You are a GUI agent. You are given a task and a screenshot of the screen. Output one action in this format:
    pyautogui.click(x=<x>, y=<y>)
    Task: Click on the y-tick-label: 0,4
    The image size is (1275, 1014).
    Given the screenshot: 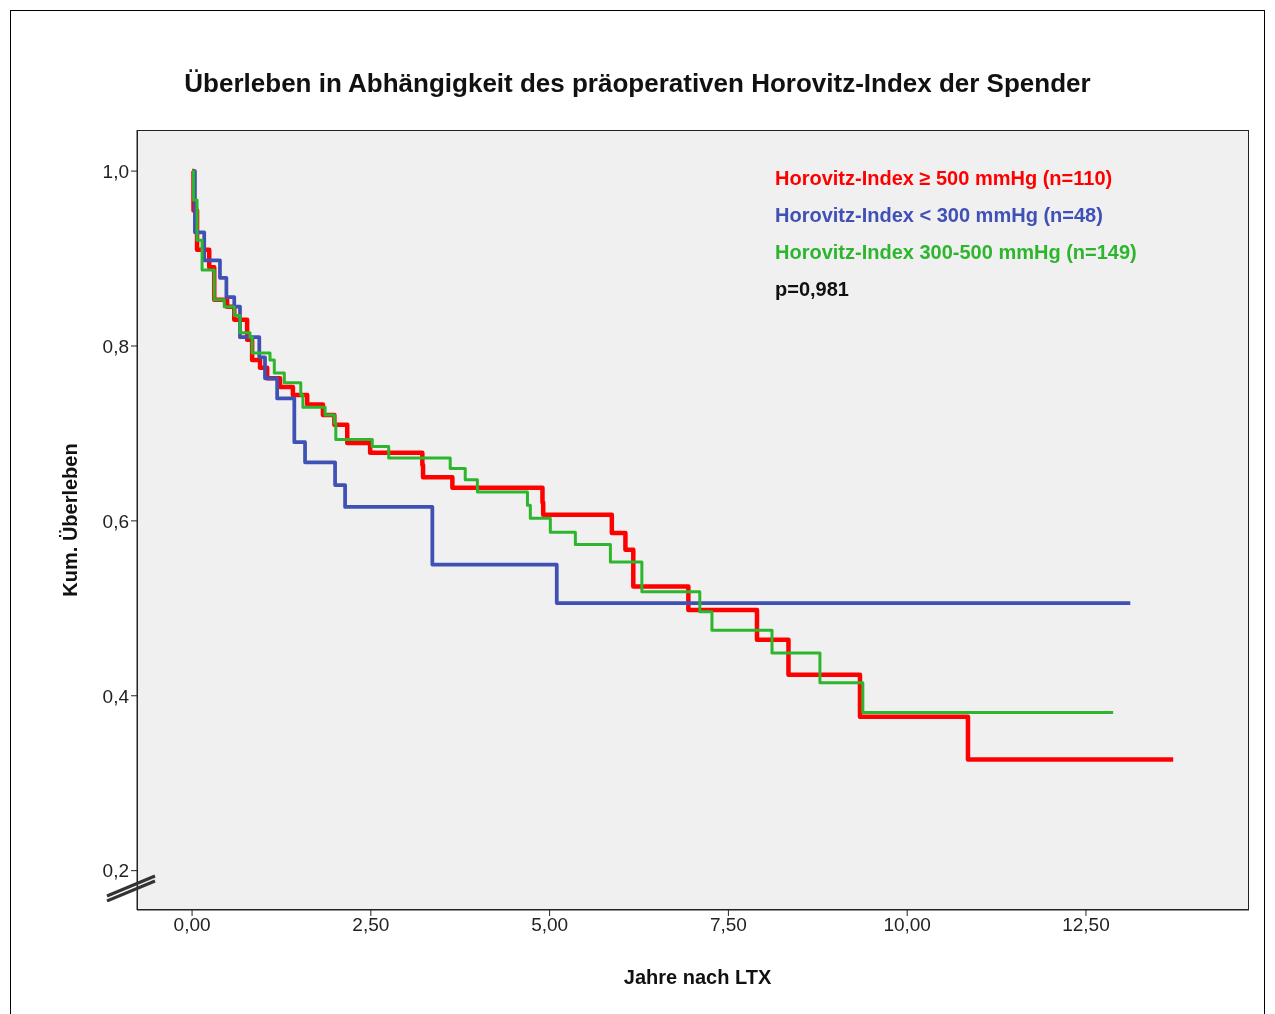 What is the action you would take?
    pyautogui.click(x=116, y=696)
    